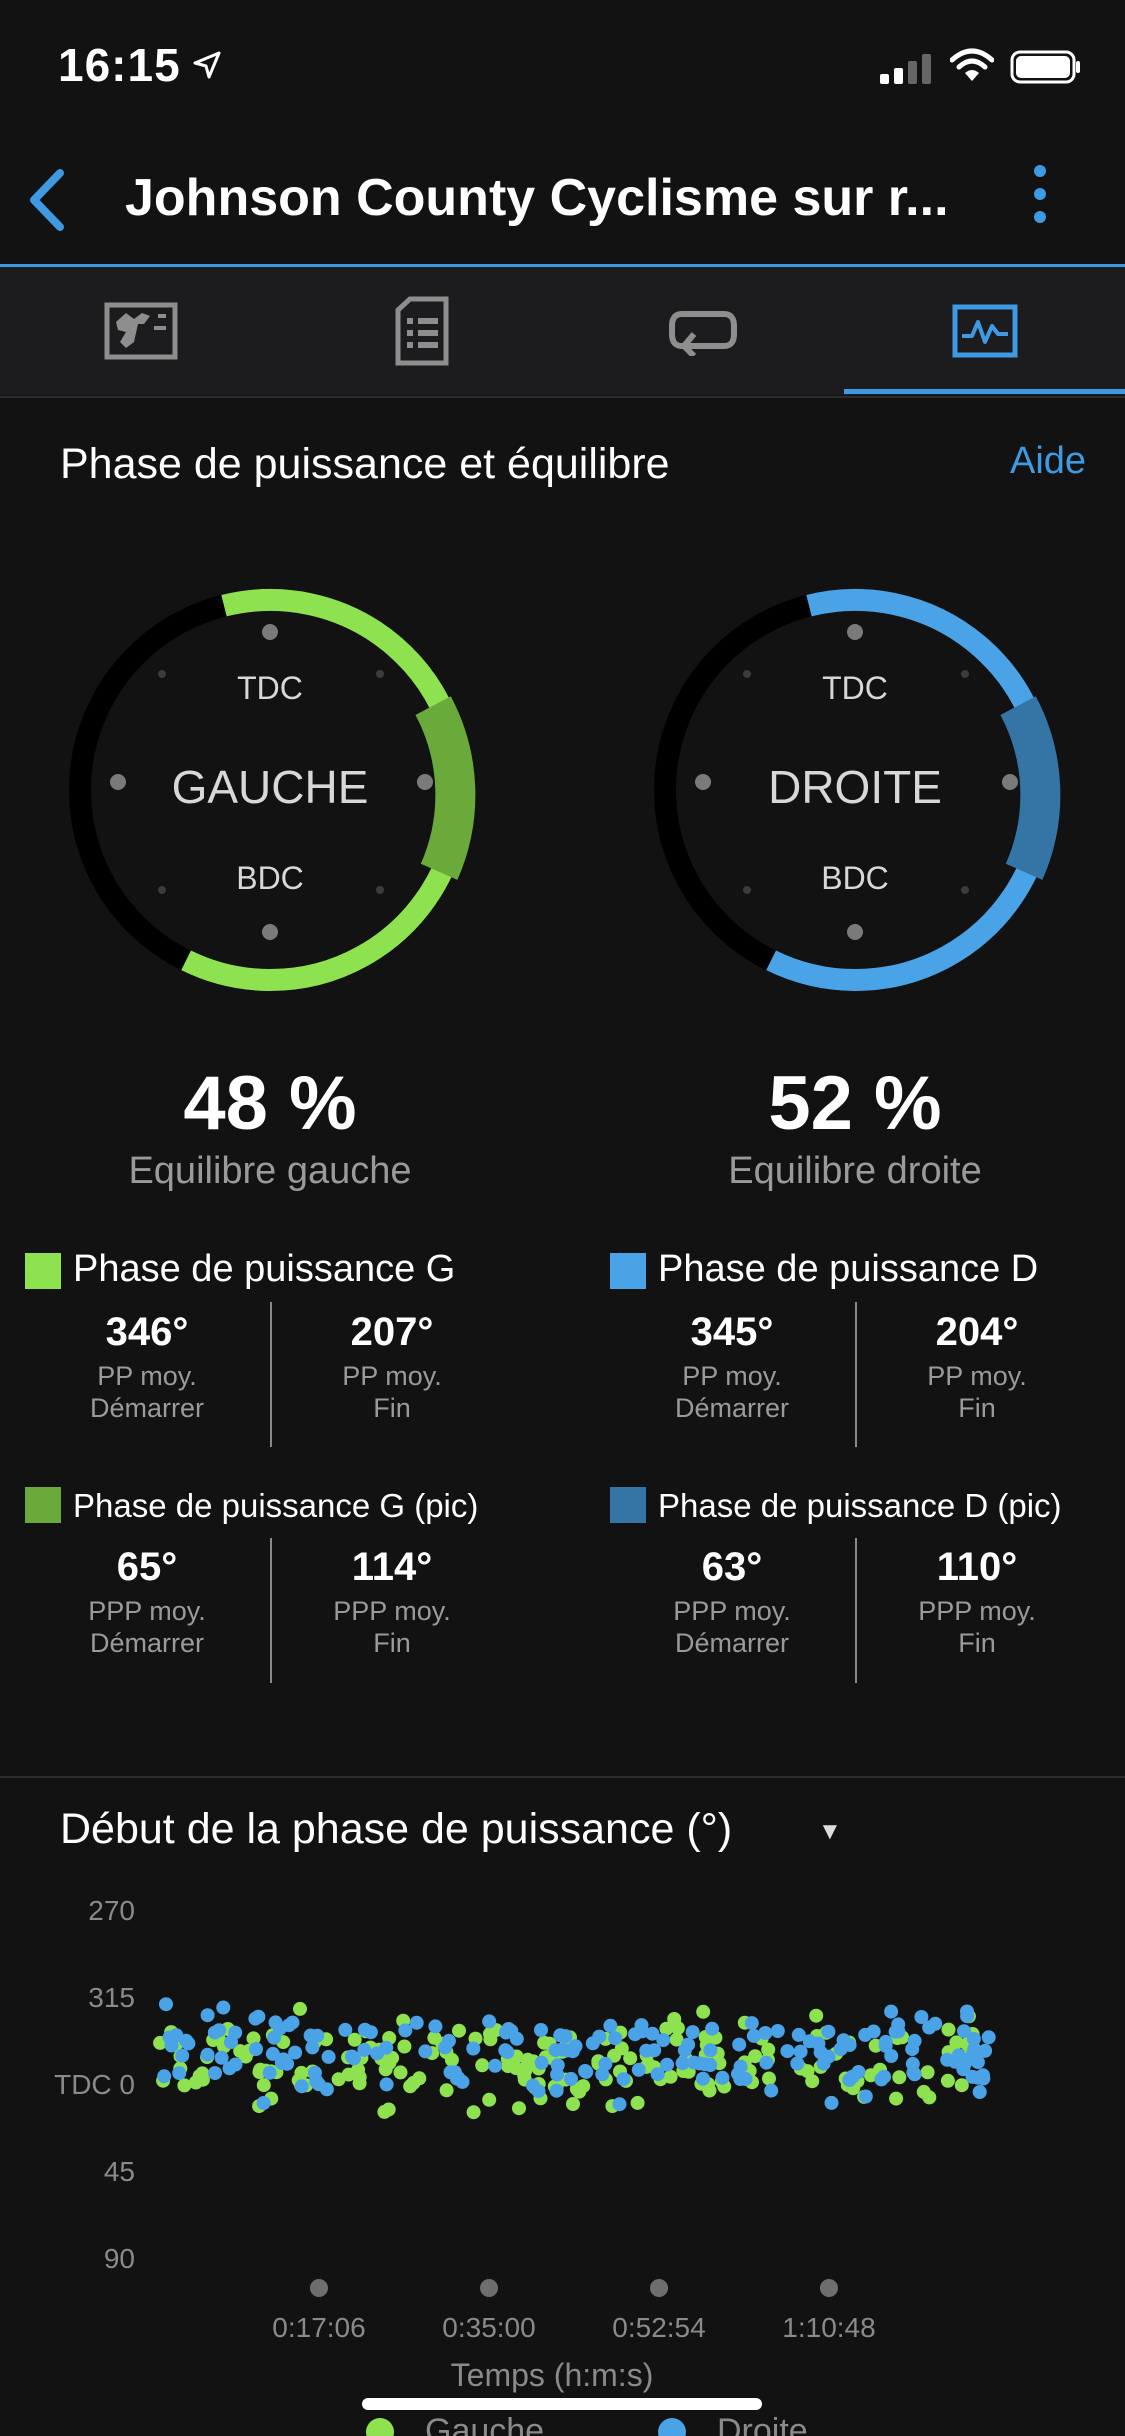  What do you see at coordinates (702, 333) in the screenshot?
I see `laps-icon` at bounding box center [702, 333].